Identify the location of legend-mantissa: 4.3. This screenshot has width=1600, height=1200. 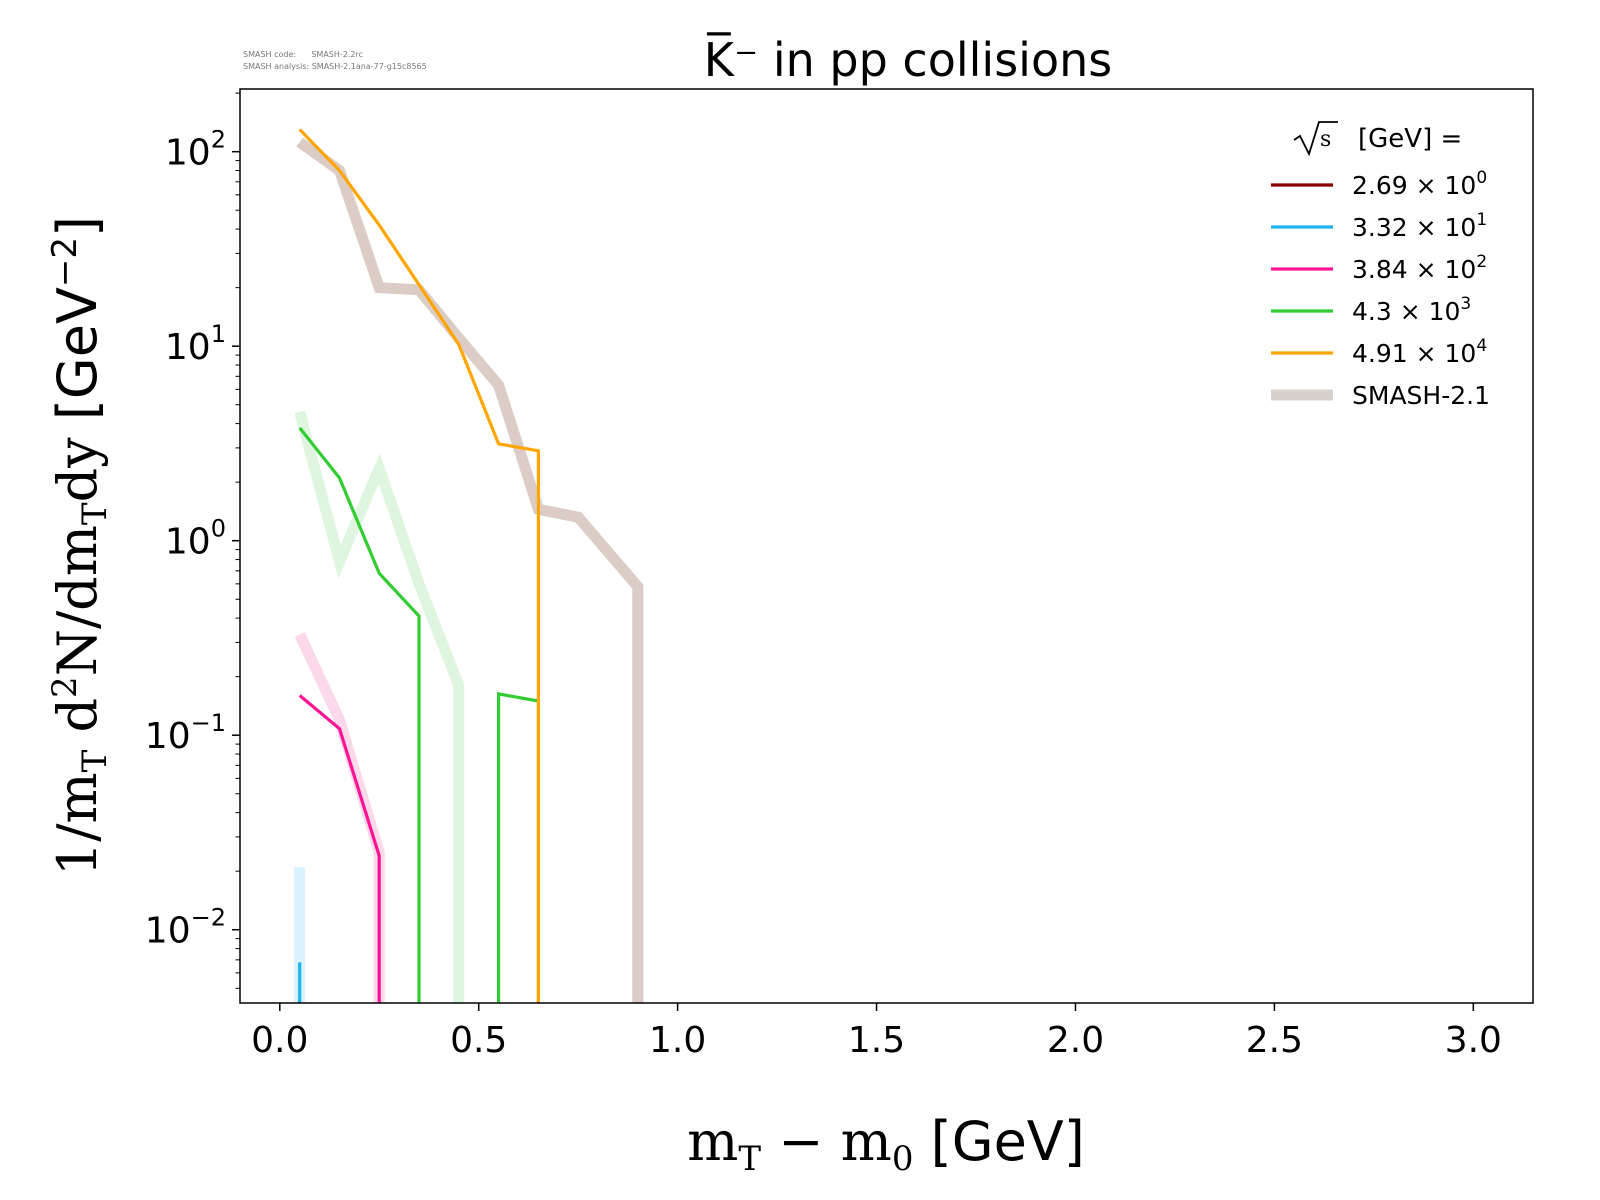
(1372, 311).